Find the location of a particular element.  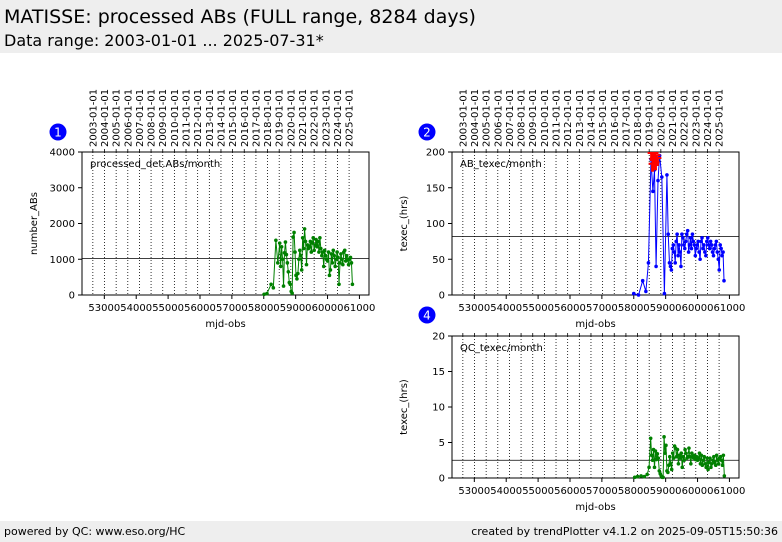

y-tick-label: 20 is located at coordinates (438, 337).